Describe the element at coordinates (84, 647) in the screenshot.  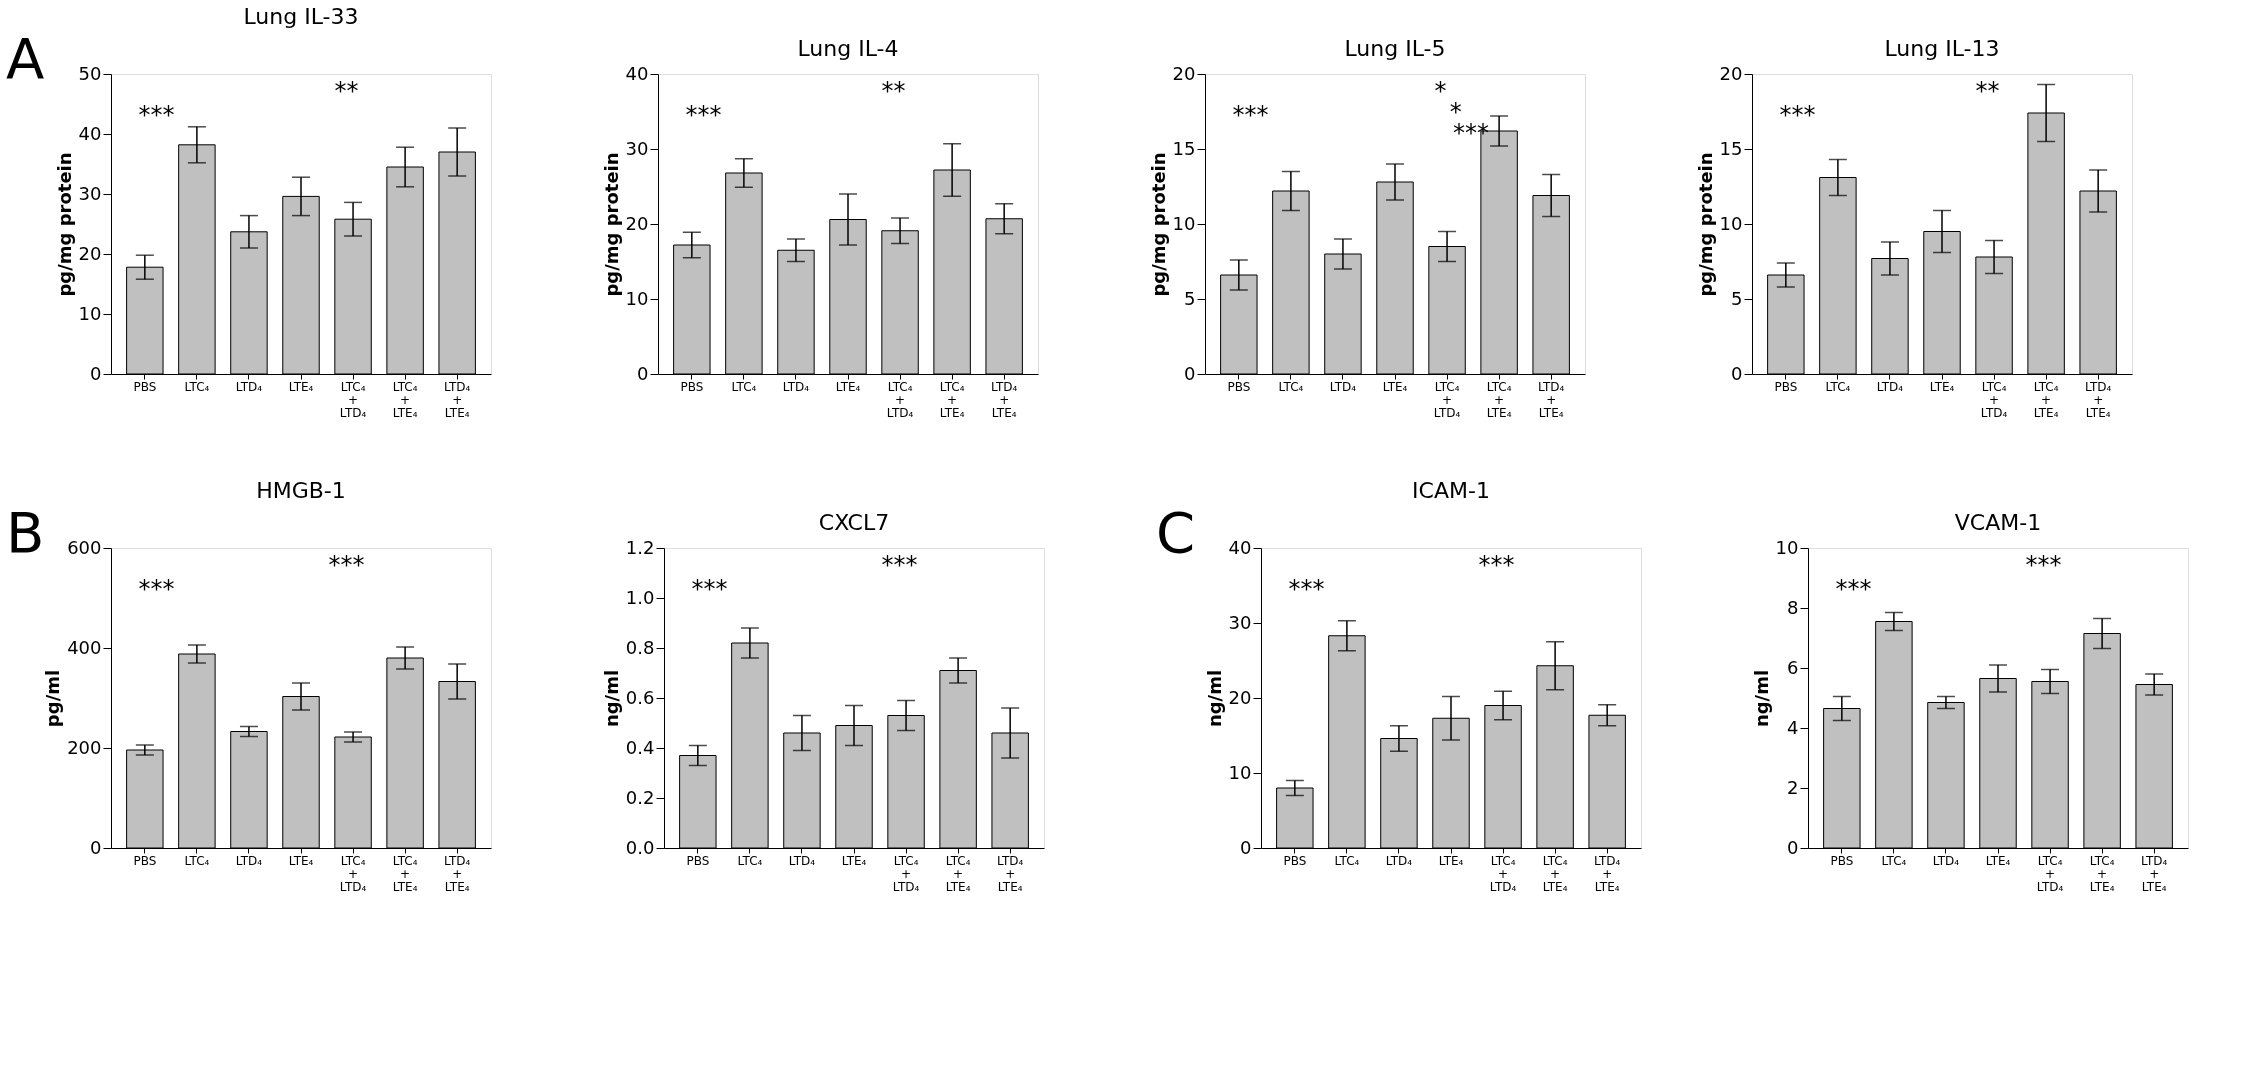
I see `y-tick-label: 400` at that location.